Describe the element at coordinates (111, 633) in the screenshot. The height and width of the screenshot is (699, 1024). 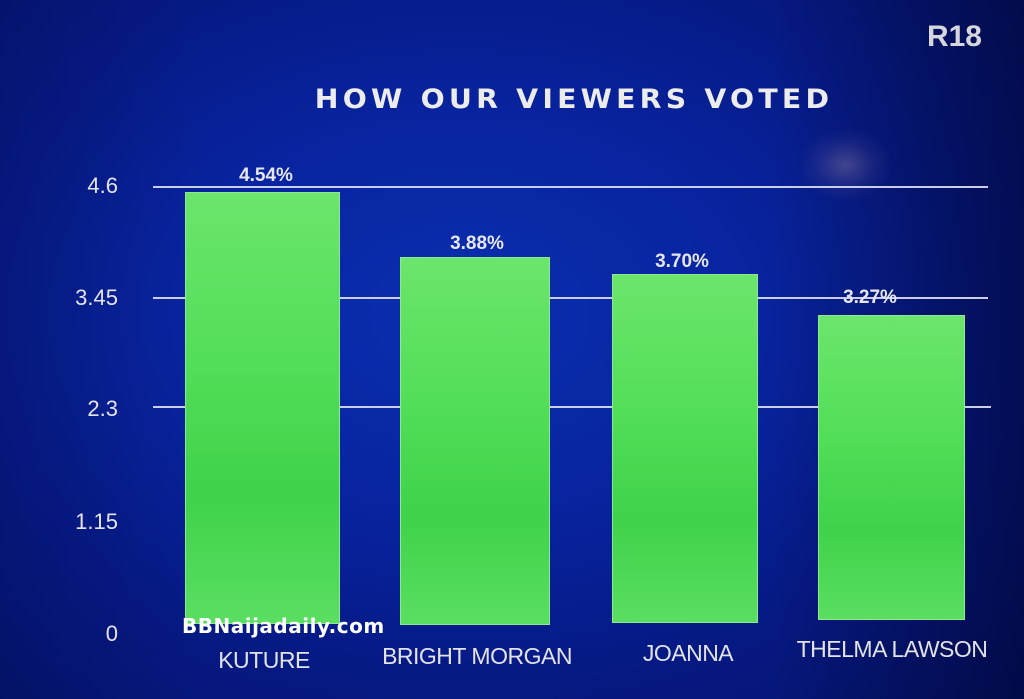
I see `y-tick-label: 0` at that location.